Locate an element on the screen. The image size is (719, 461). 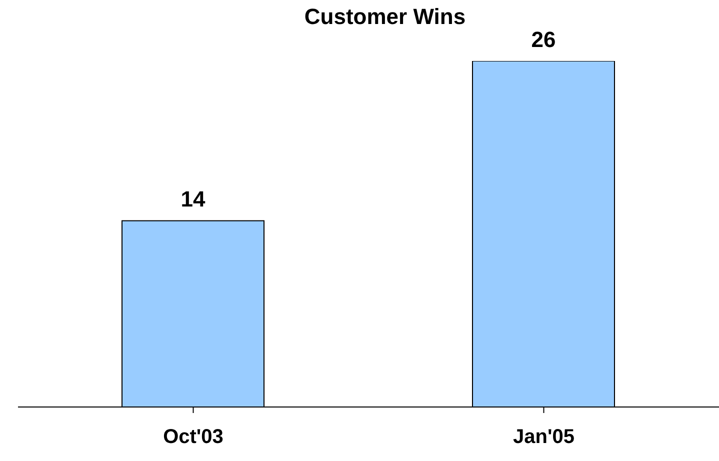
data-label: 14 is located at coordinates (193, 199).